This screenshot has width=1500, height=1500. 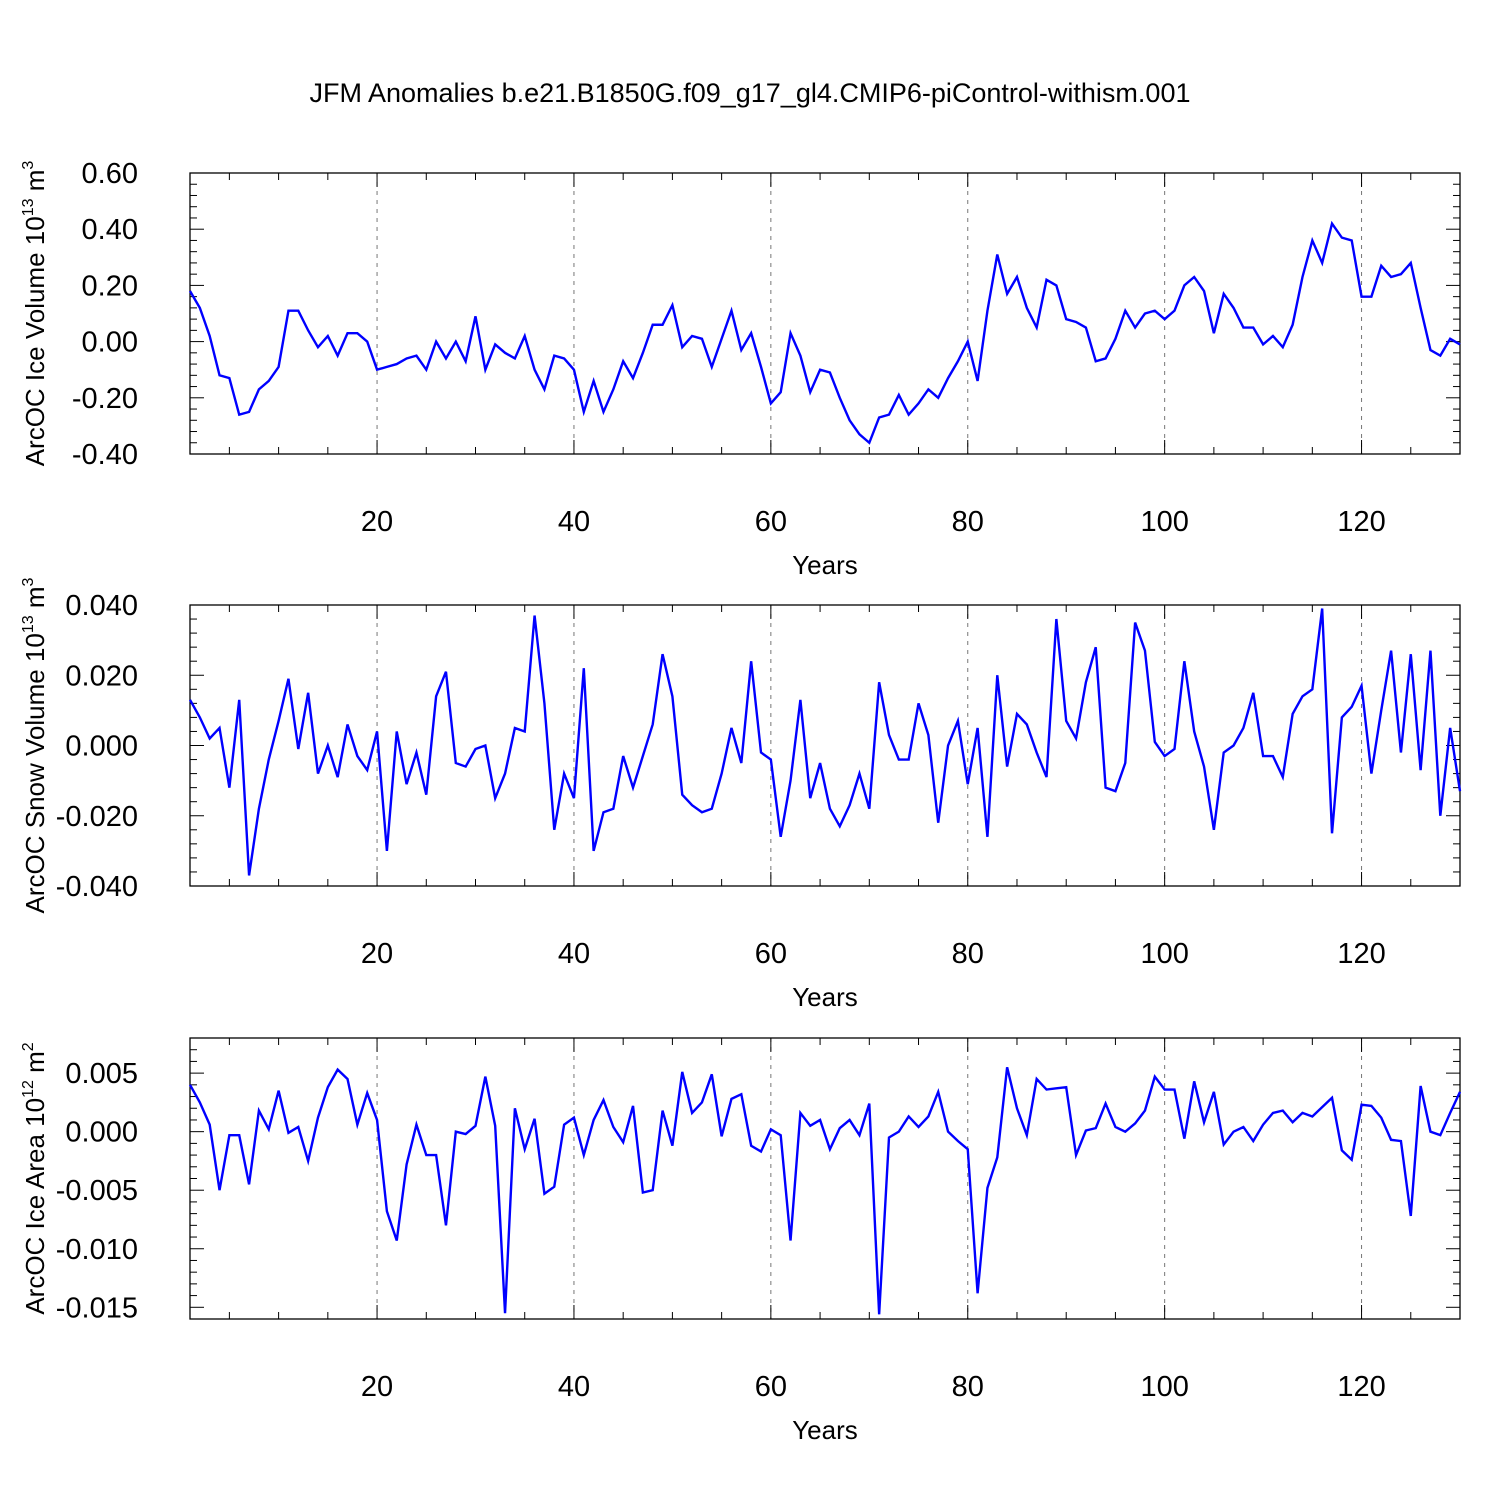 I want to click on y-tick-label: -0.20, so click(x=105, y=399).